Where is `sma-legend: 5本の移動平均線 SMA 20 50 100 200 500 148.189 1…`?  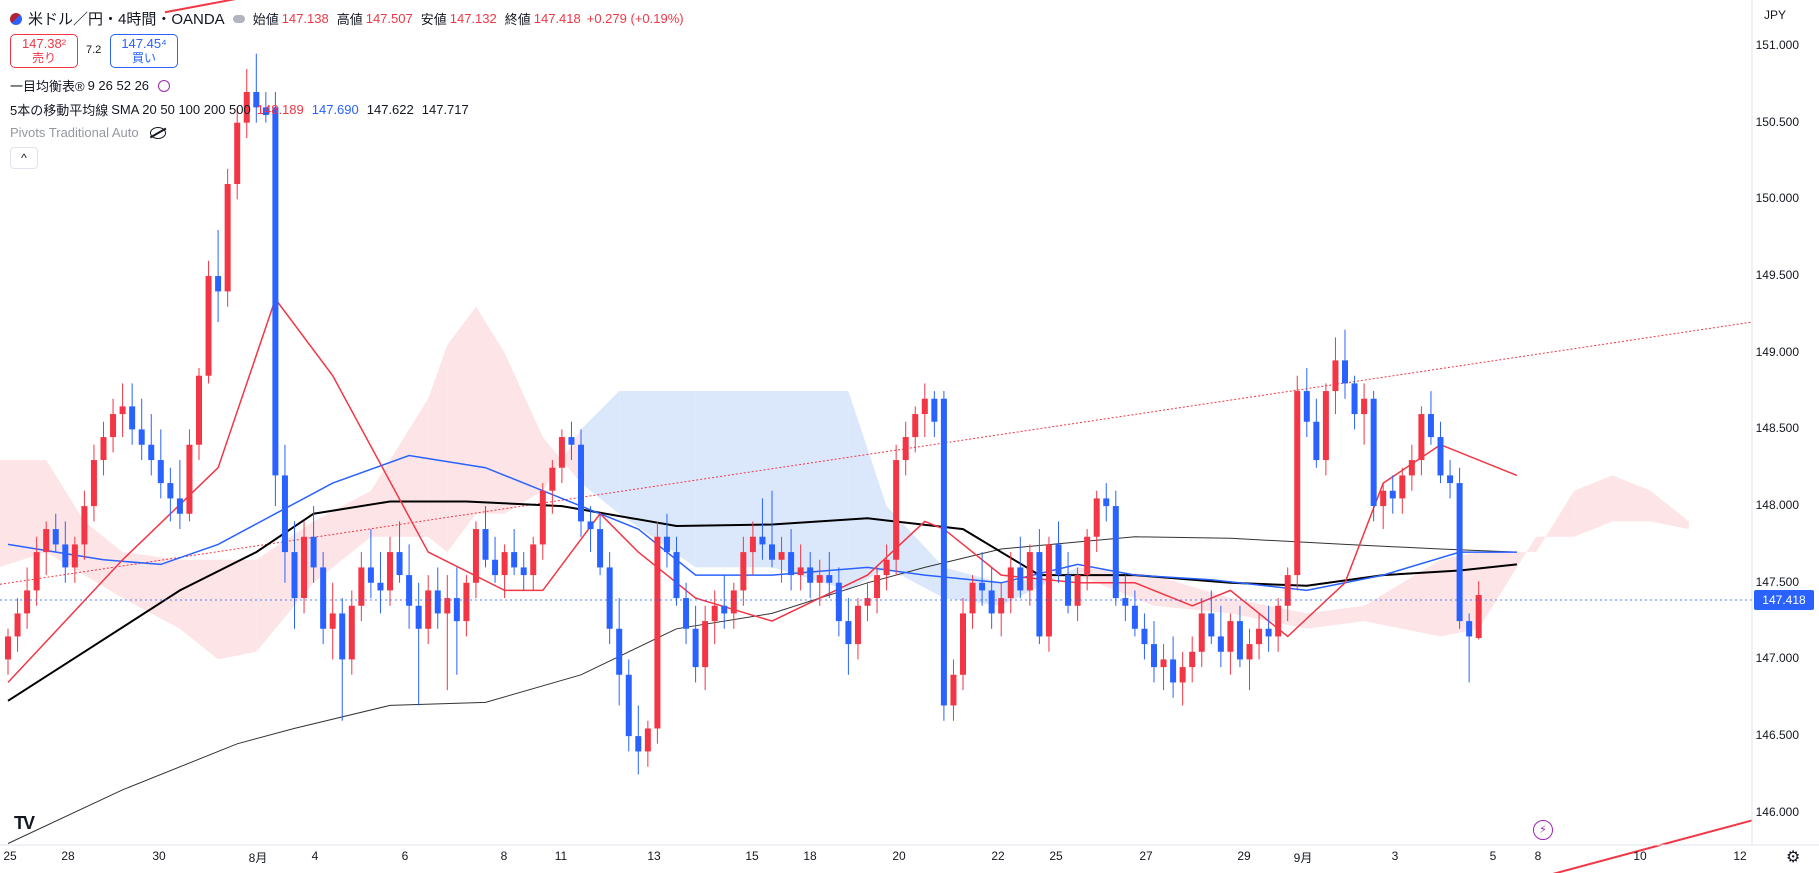
sma-legend: 5本の移動平均線 SMA 20 50 100 200 500 148.189 1… is located at coordinates (241, 109).